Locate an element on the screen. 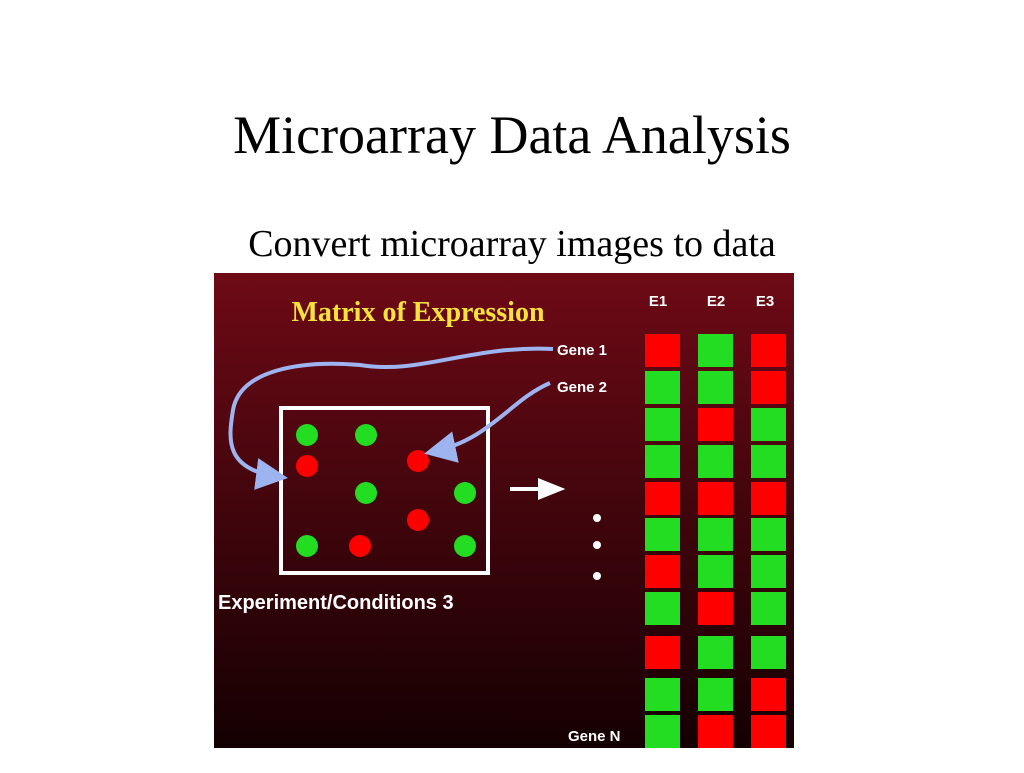 Image resolution: width=1024 pixels, height=773 pixels. arrow is located at coordinates (538, 489).